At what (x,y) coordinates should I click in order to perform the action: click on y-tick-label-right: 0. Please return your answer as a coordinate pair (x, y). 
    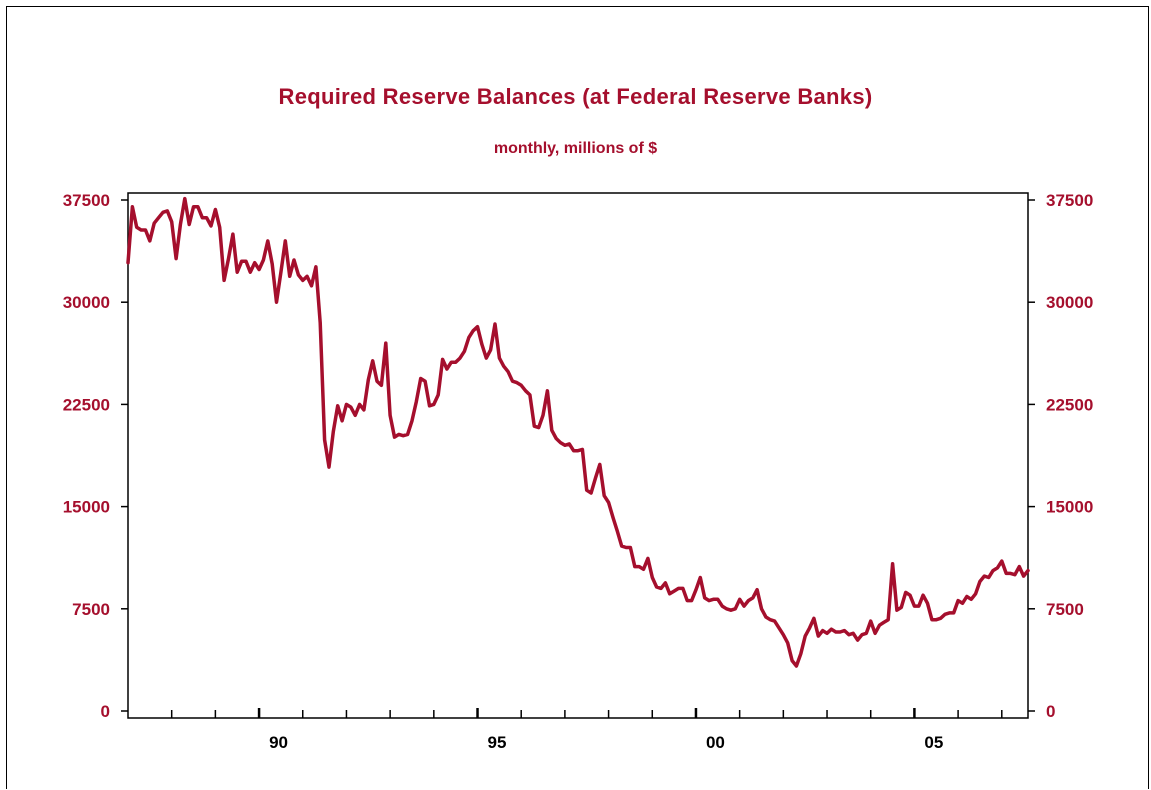
    Looking at the image, I should click on (1050, 711).